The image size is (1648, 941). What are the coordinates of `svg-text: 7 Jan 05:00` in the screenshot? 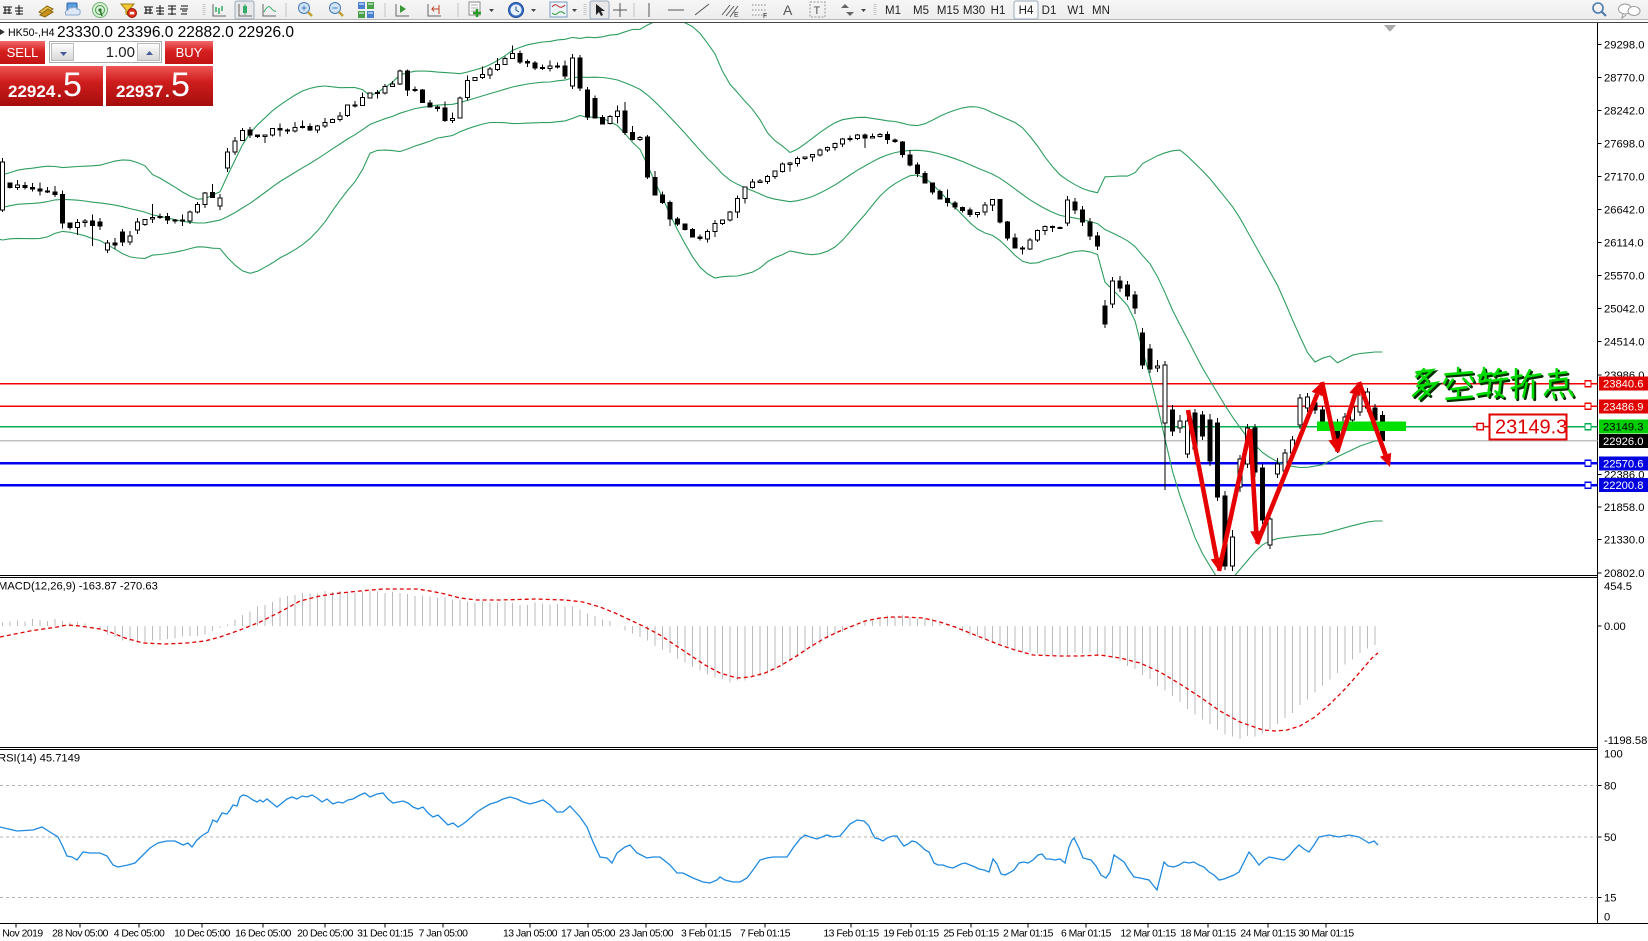 It's located at (444, 934).